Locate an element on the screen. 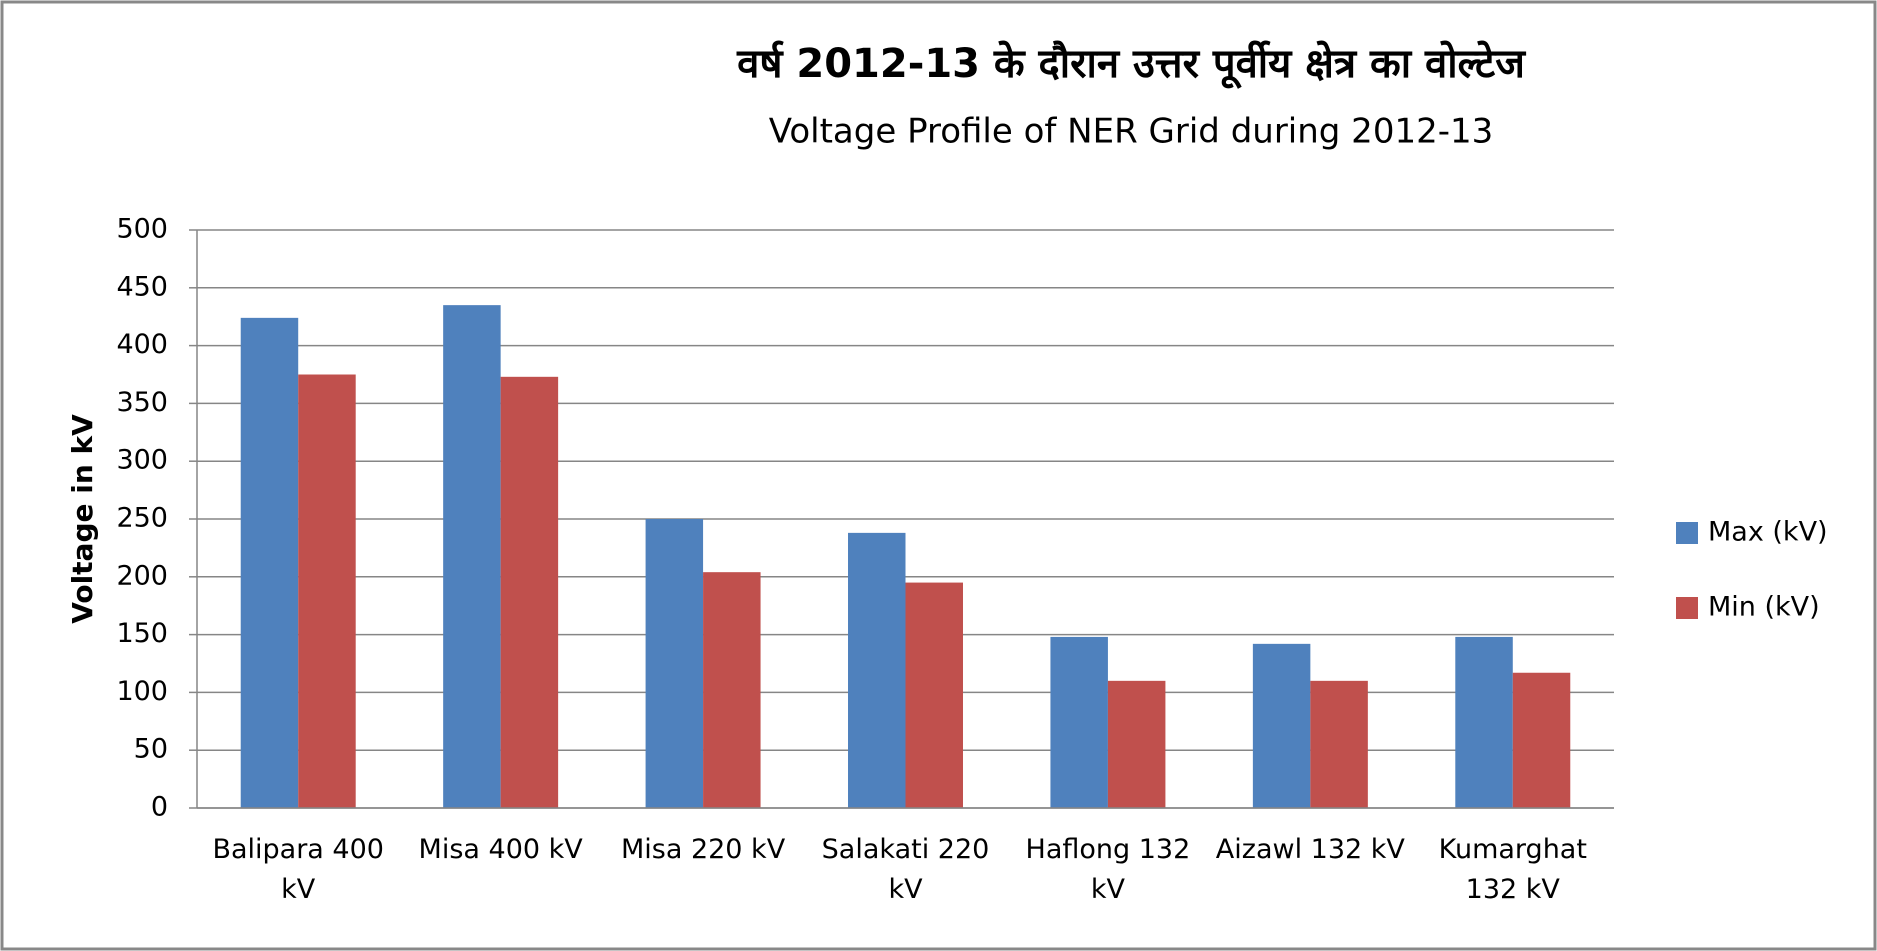  y-tick-label: 200 is located at coordinates (142, 575).